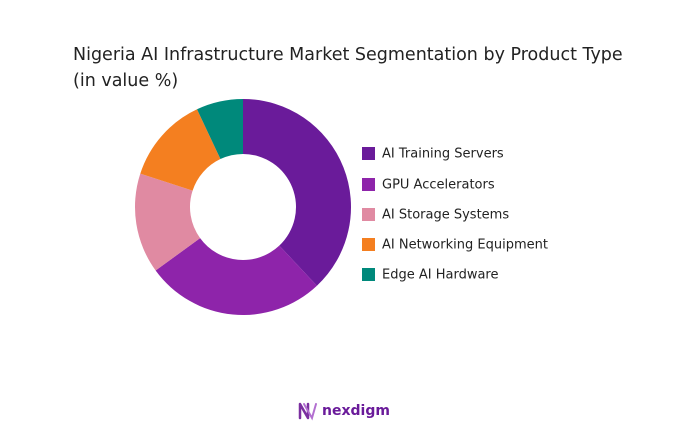 This screenshot has height=446, width=687. Describe the element at coordinates (356, 411) in the screenshot. I see `brand-name: nexdigm` at that location.